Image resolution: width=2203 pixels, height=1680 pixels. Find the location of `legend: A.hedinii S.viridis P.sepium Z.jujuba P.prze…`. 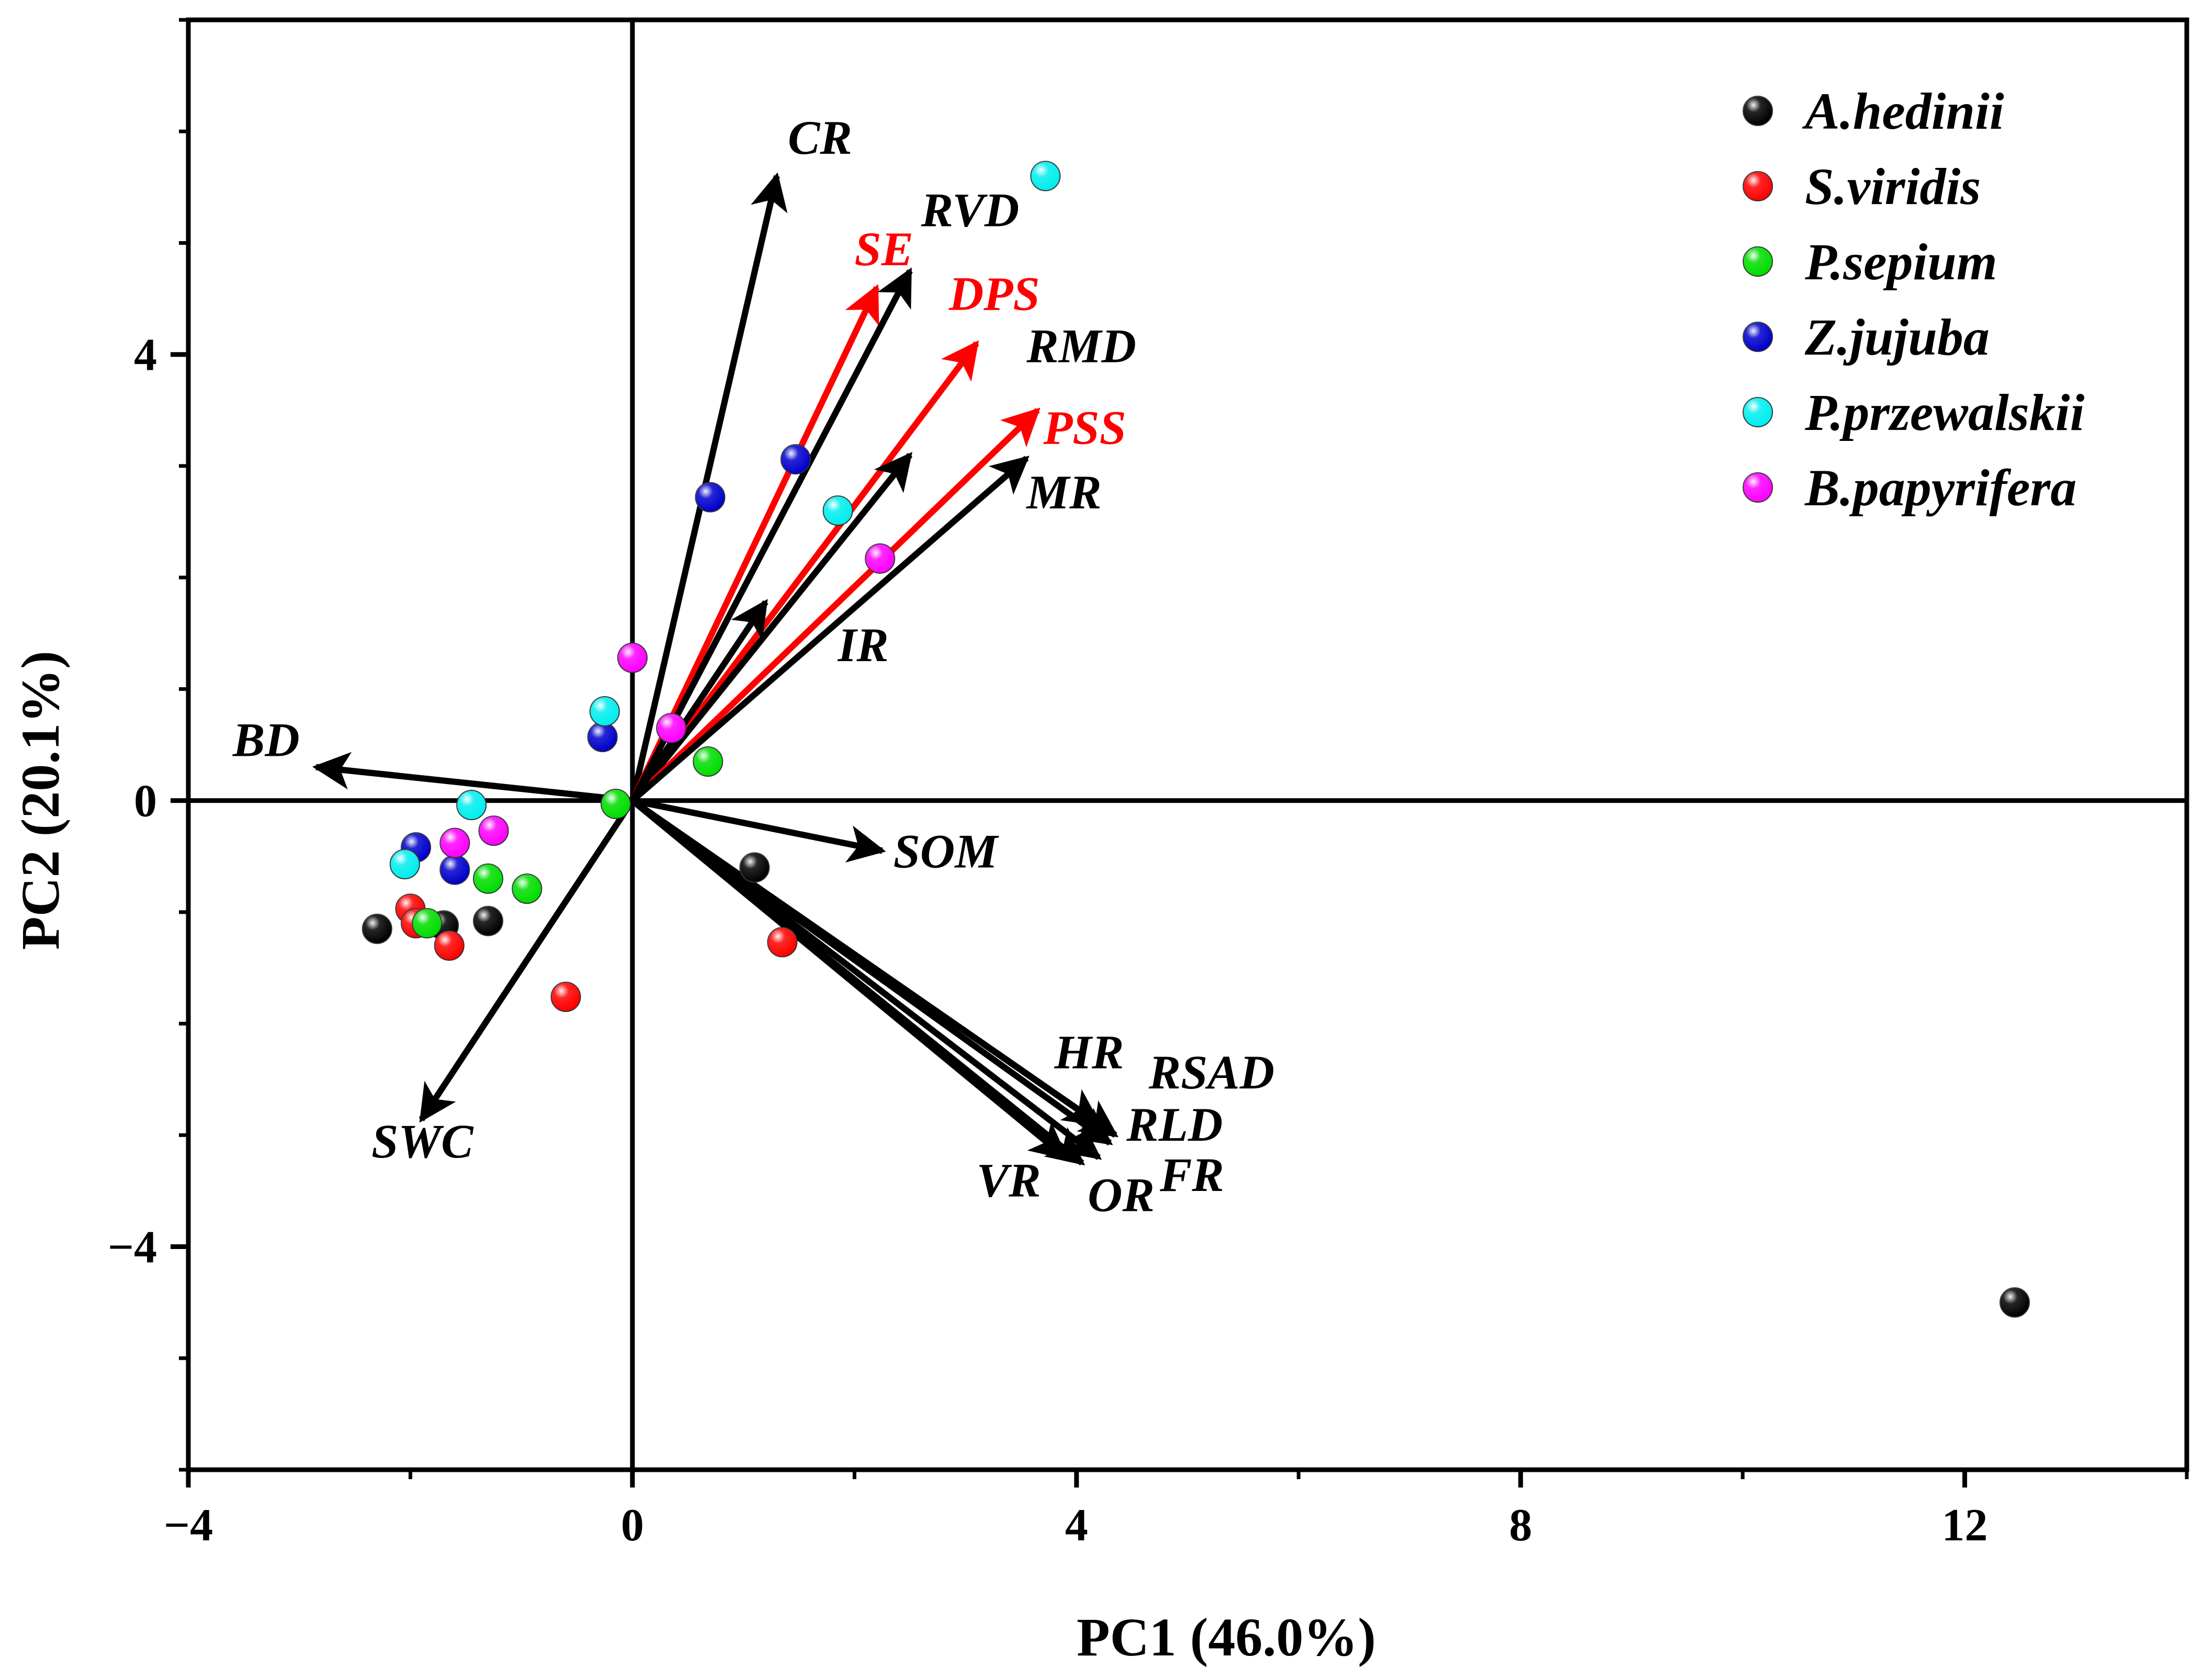

legend: A.hedinii S.viridis P.sepium Z.jujuba P.prze… is located at coordinates (1914, 299).